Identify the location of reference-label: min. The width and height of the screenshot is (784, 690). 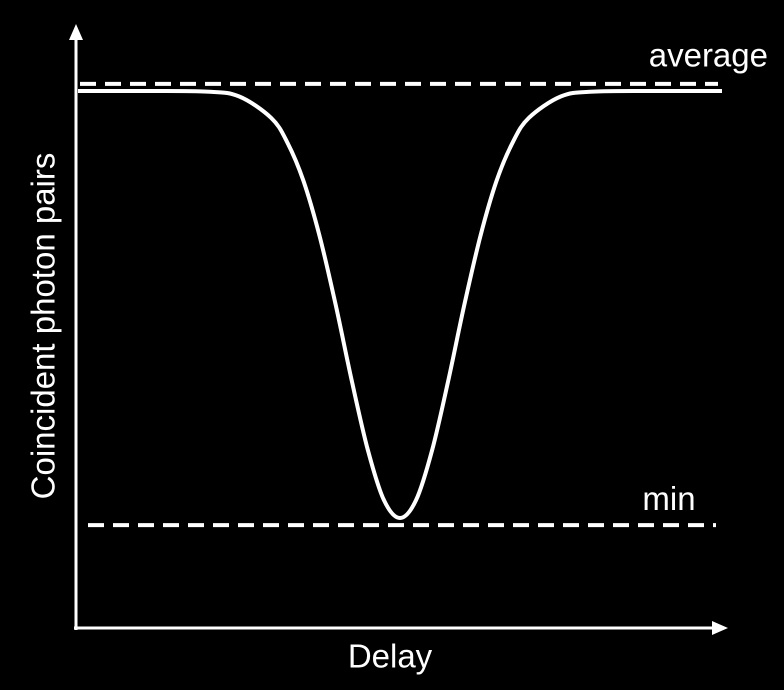
(668, 498).